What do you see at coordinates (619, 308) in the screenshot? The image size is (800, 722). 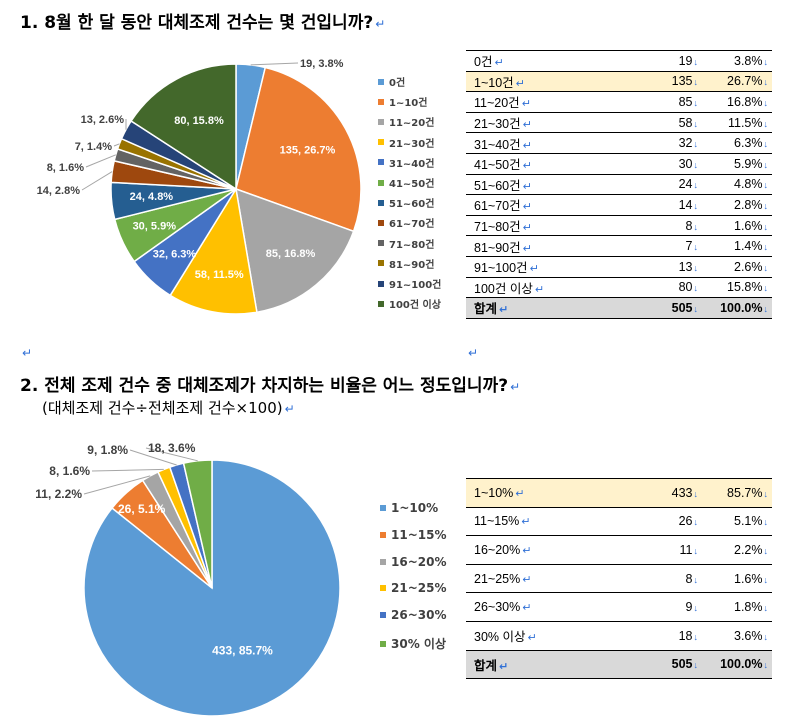 I see `table-total-row: 합계 ↵ 505↓ 100.0%↓` at bounding box center [619, 308].